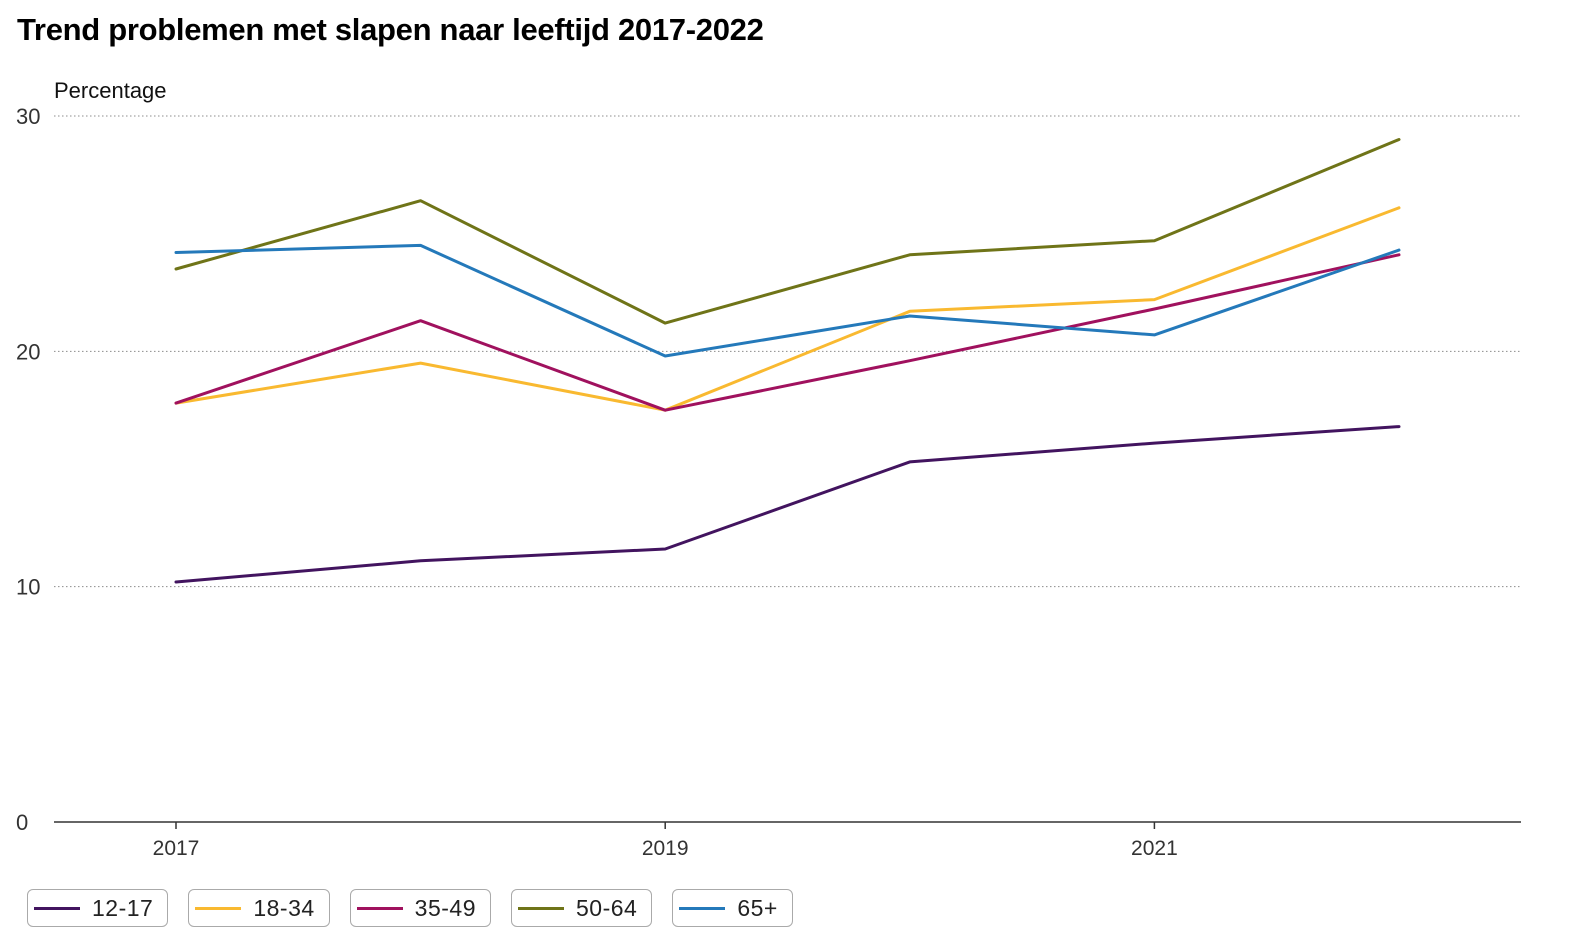  What do you see at coordinates (28, 116) in the screenshot?
I see `y-tick-label: 30` at bounding box center [28, 116].